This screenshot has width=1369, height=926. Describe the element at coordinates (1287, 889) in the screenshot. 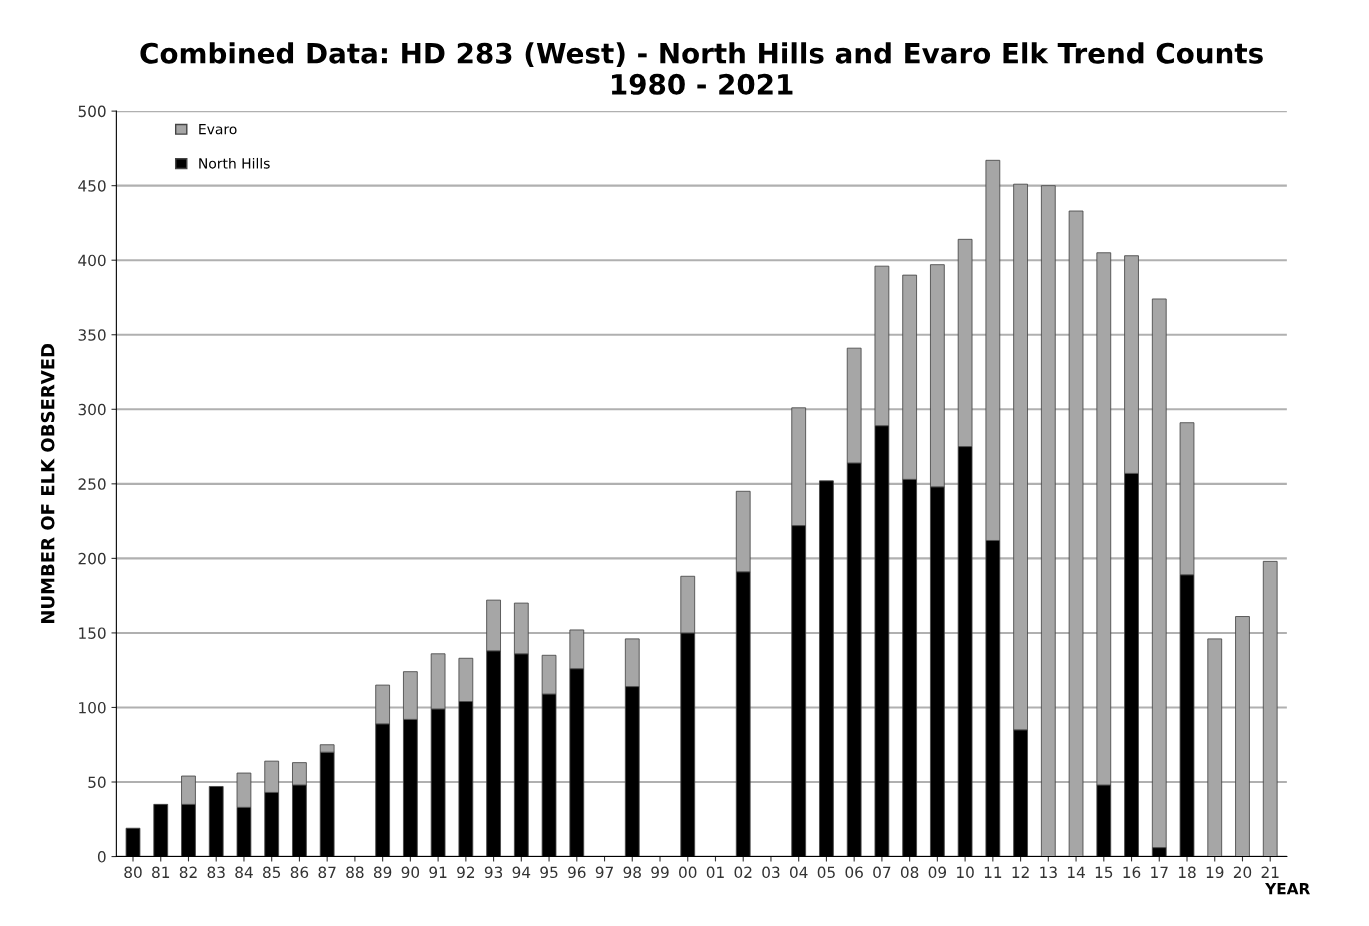

I see `x-axis-title: YEAR` at that location.